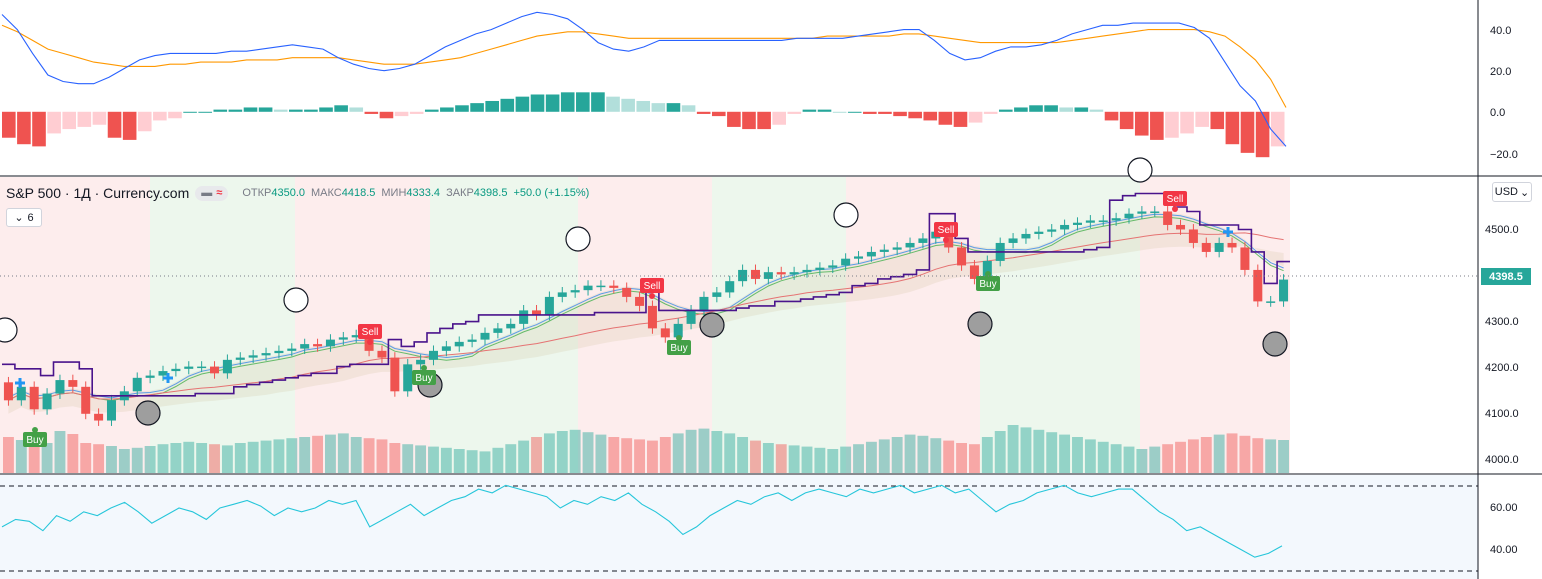 The height and width of the screenshot is (579, 1542). What do you see at coordinates (98, 193) in the screenshot?
I see `symbol-title: S&P 500 · 1Д · Currency.com` at bounding box center [98, 193].